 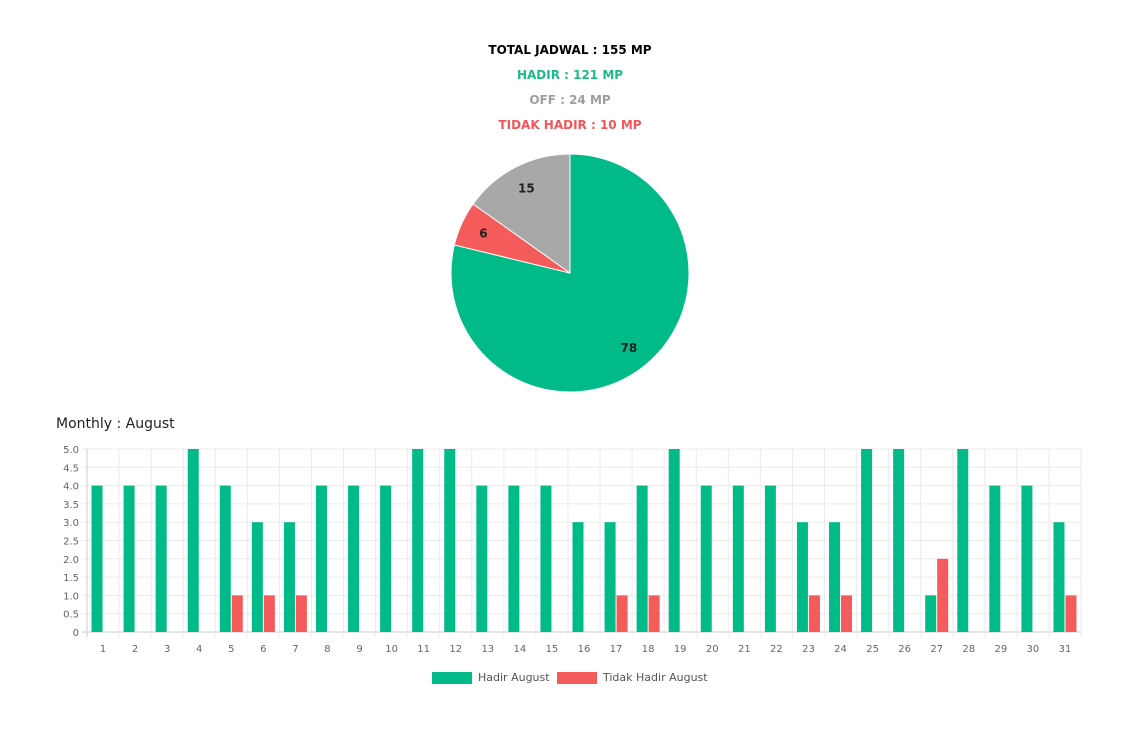 I want to click on x-tick-label: 24, so click(x=840, y=649).